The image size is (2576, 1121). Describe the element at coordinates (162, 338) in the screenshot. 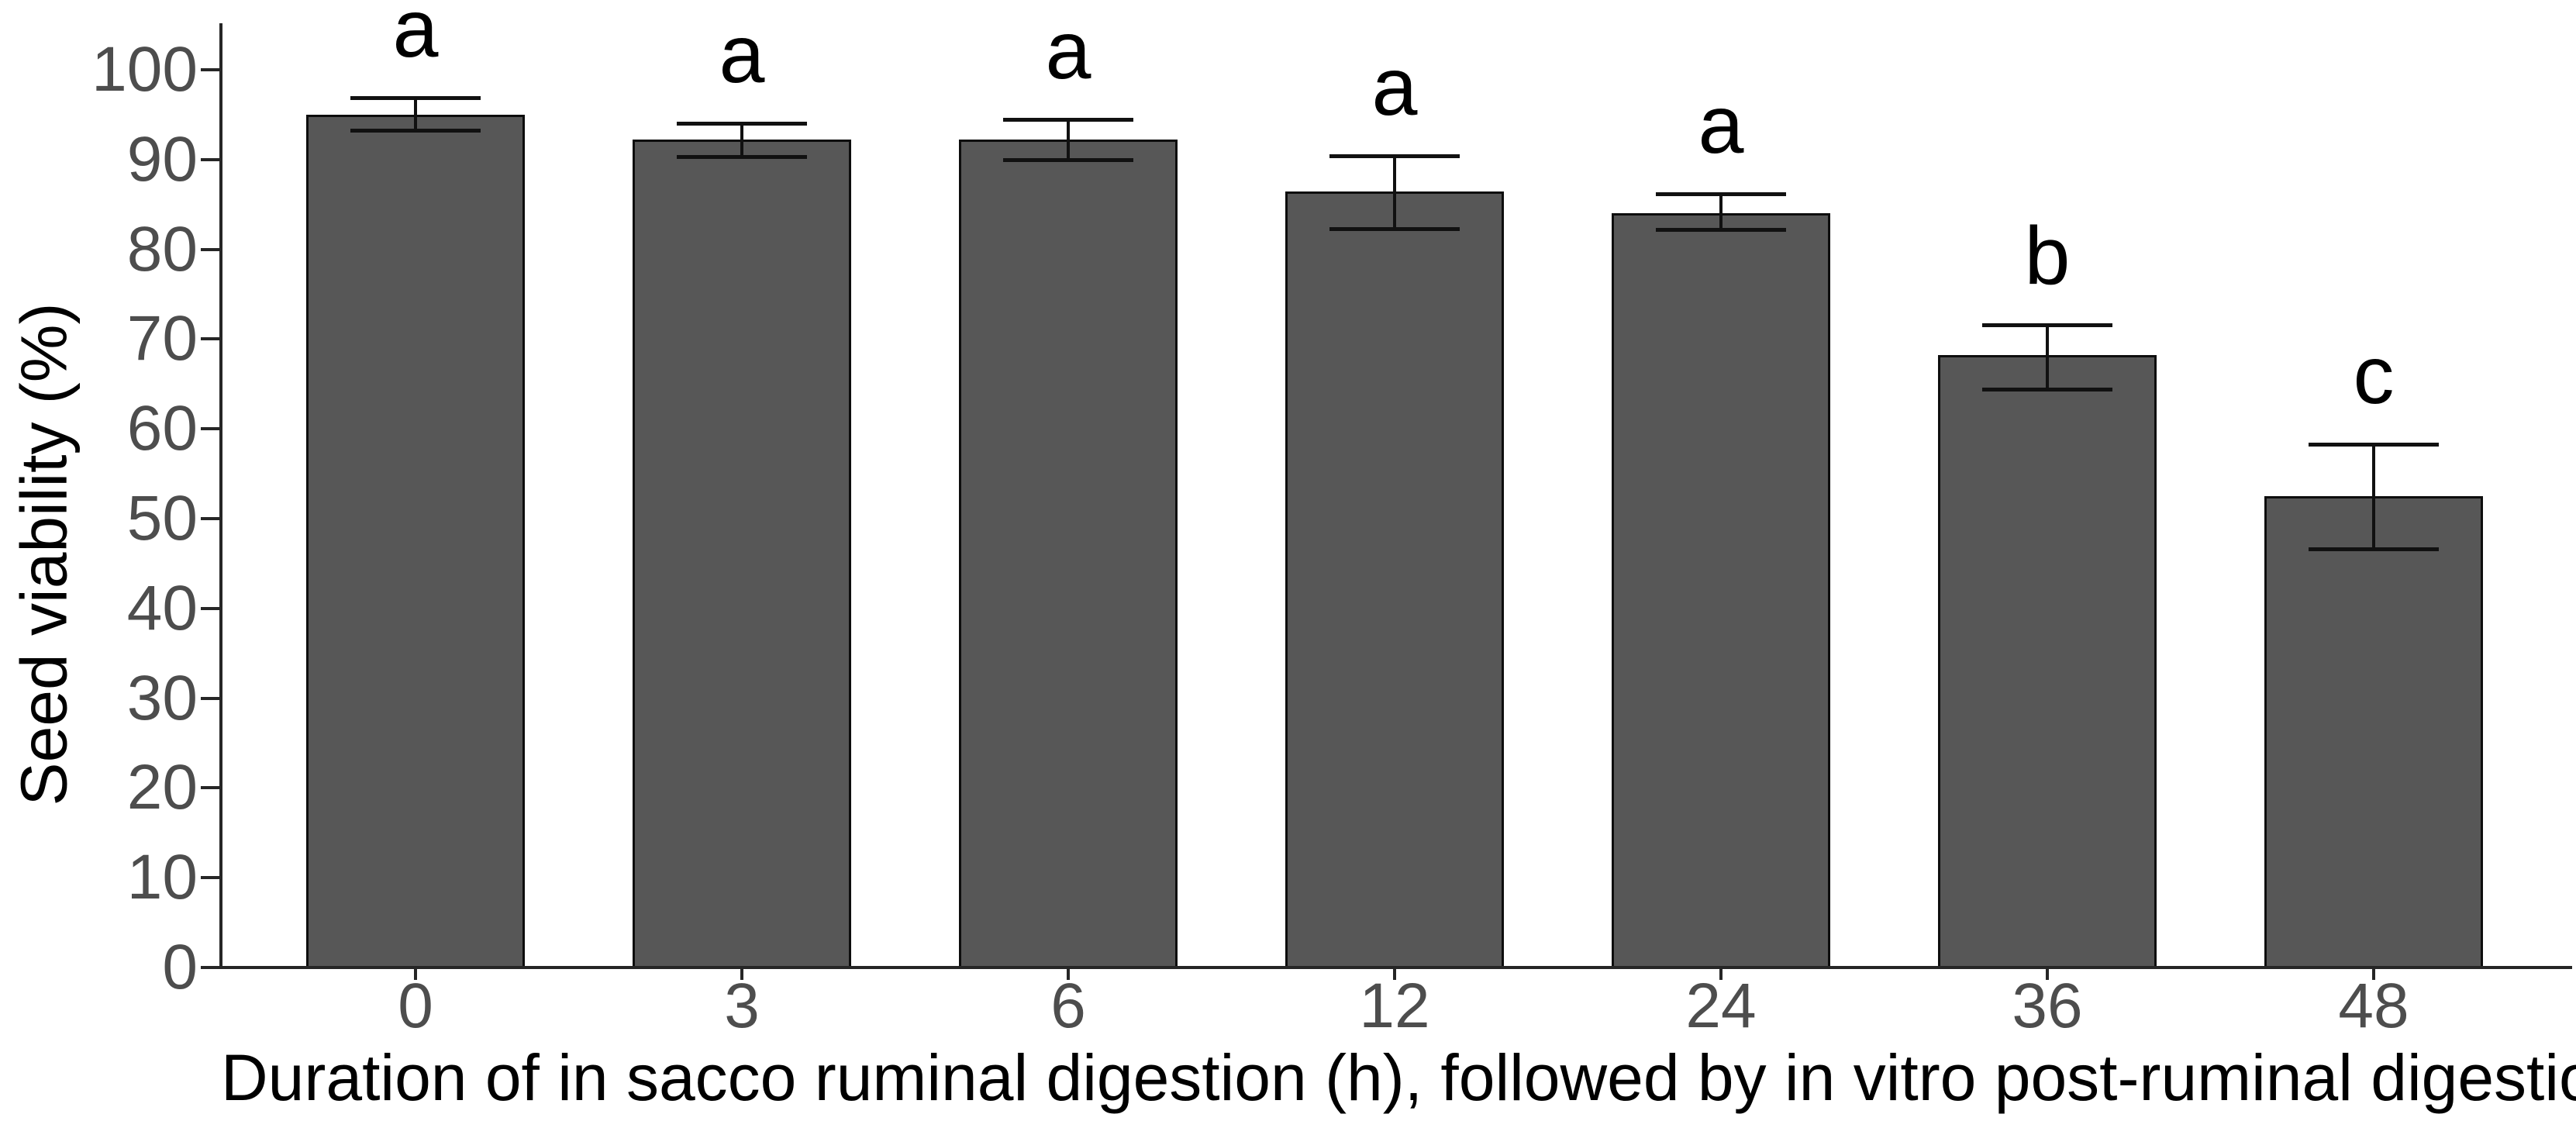

I see `y-tick-label: 70` at that location.